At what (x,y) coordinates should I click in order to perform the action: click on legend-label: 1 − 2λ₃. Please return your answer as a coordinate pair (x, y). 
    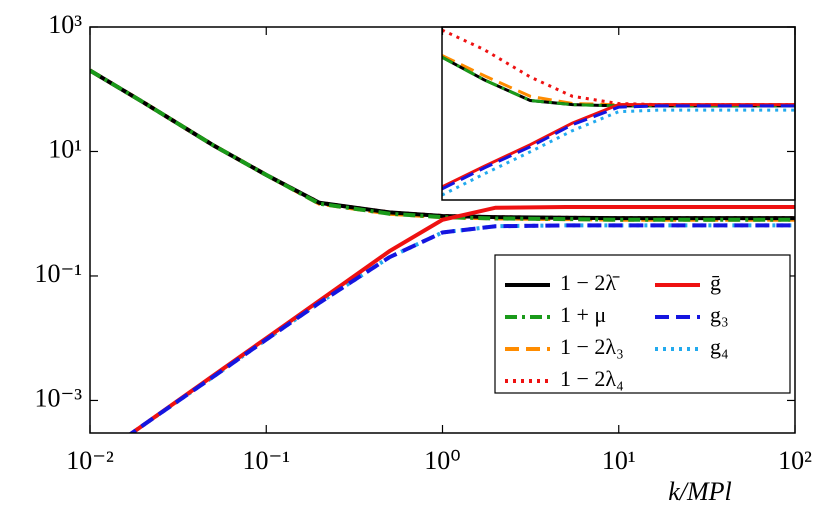
    Looking at the image, I should click on (592, 346).